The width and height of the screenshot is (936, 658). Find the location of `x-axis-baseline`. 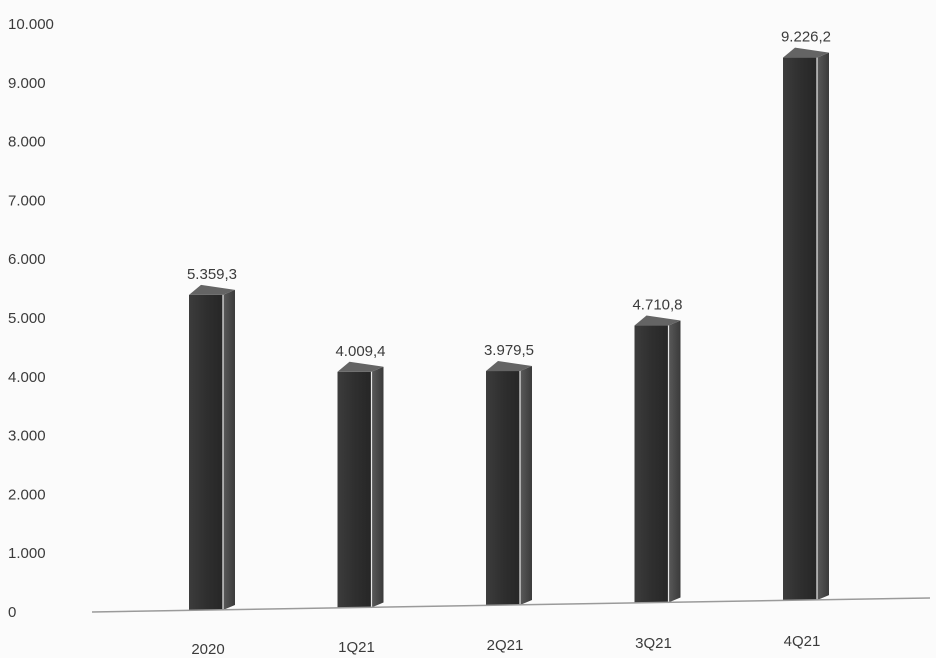

x-axis-baseline is located at coordinates (511, 605).